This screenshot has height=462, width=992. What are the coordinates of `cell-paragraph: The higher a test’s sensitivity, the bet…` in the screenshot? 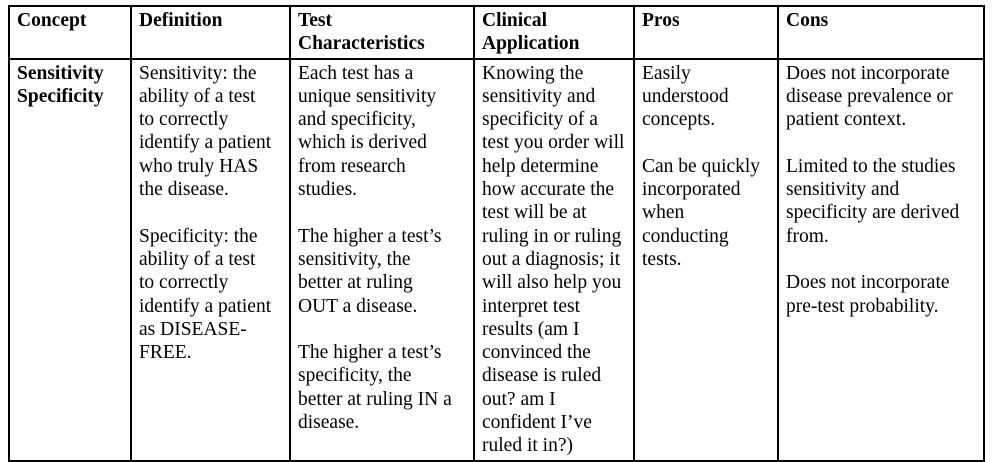 It's located at (370, 271).